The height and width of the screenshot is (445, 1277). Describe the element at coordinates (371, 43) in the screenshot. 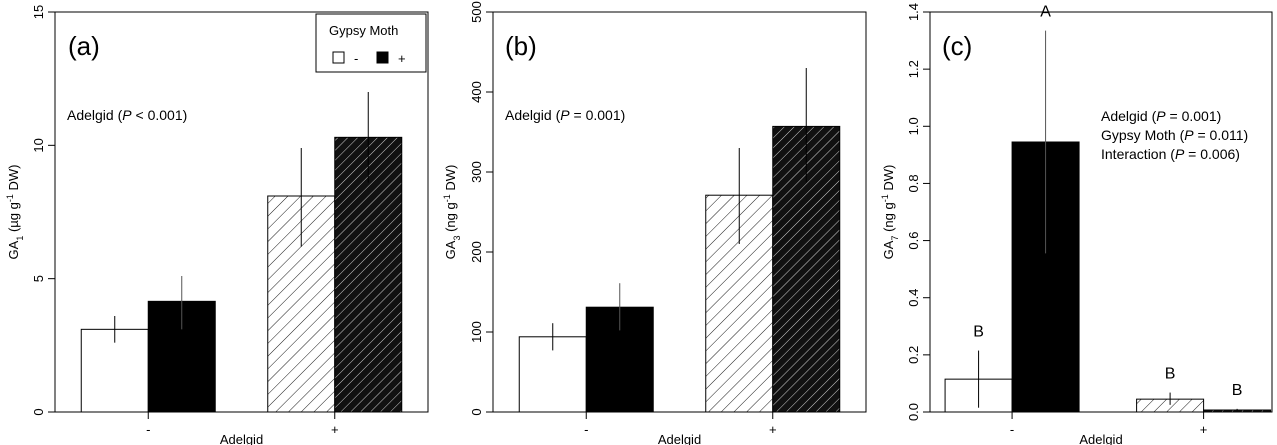

I see `legend: Gypsy Moth - +` at that location.